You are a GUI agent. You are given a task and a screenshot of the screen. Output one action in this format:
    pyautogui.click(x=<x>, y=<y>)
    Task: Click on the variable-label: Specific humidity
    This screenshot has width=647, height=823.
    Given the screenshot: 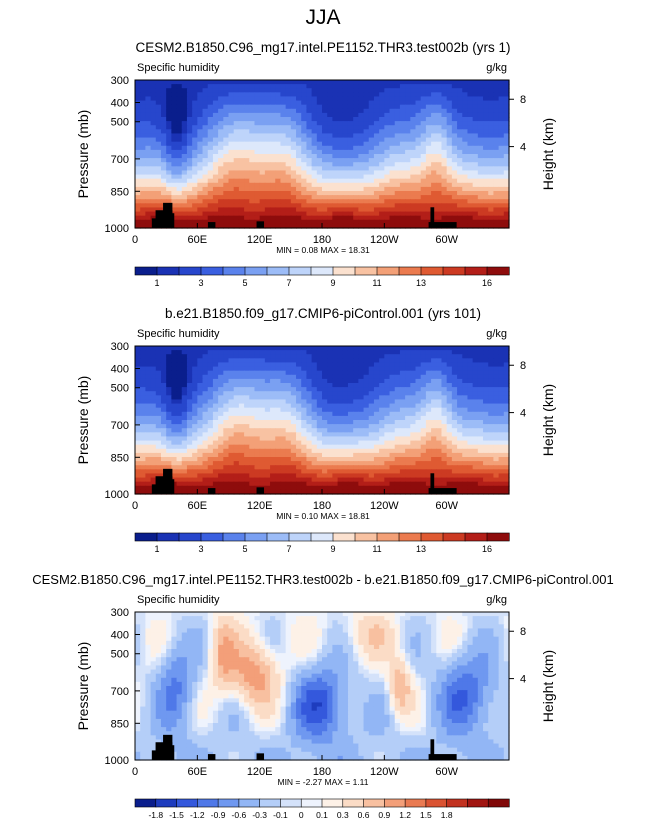 What is the action you would take?
    pyautogui.click(x=178, y=334)
    